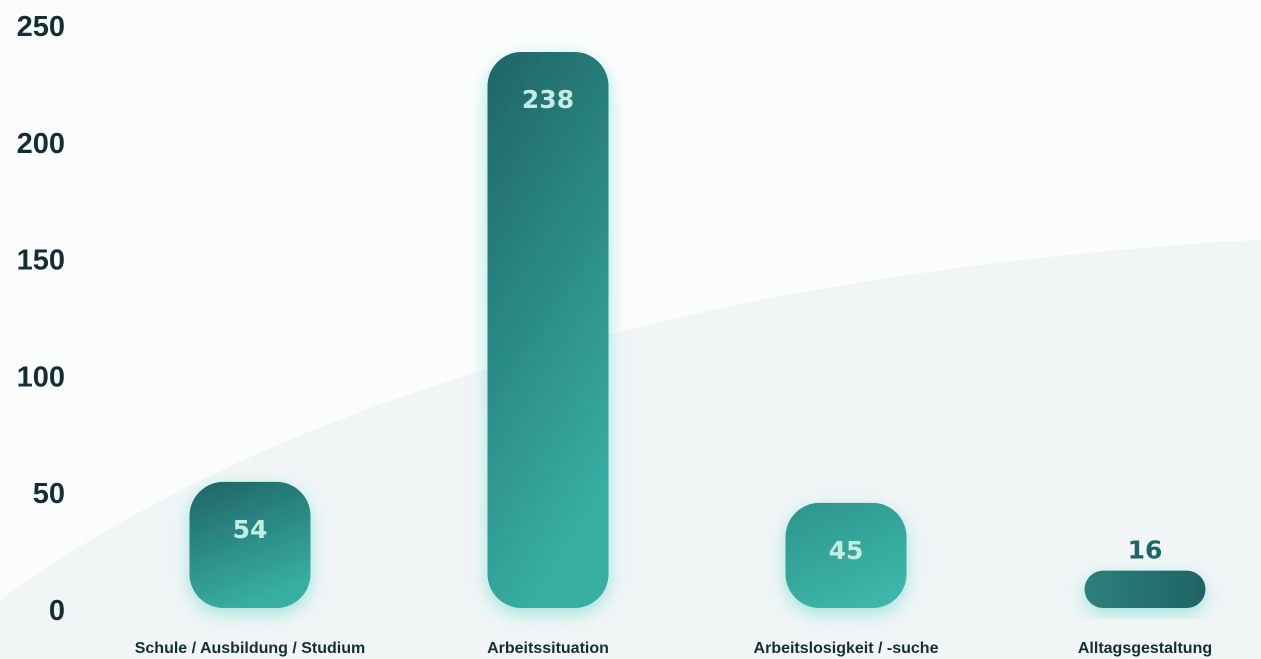  I want to click on y-tick-label: 50, so click(49, 494).